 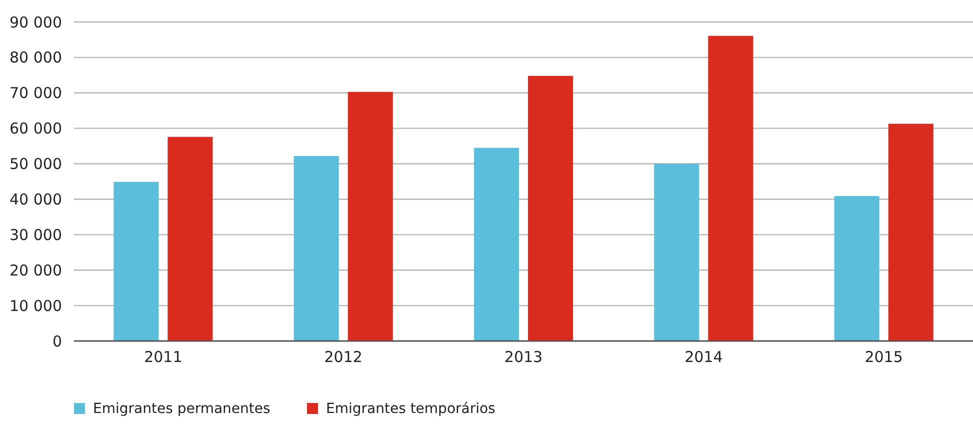 I want to click on x-tick-label: 2014, so click(x=703, y=357).